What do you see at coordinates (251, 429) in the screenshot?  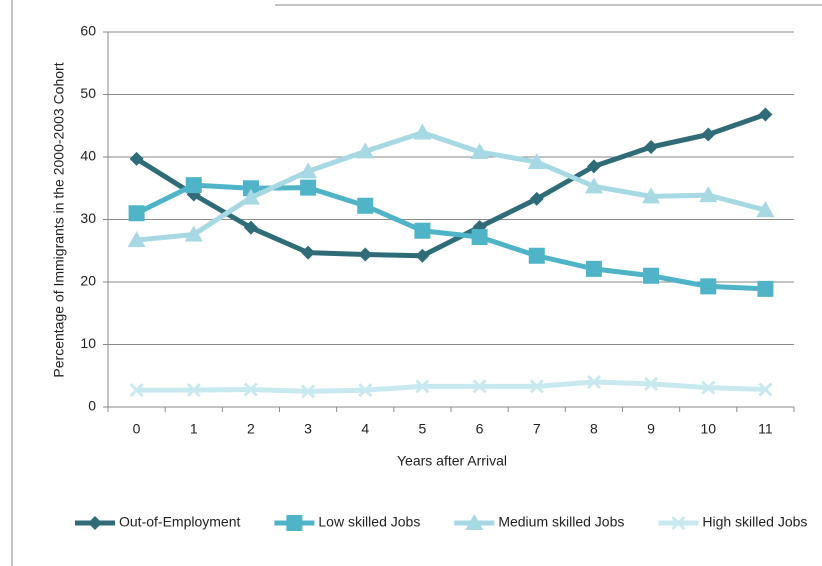 I see `x-tick-label: 2` at bounding box center [251, 429].